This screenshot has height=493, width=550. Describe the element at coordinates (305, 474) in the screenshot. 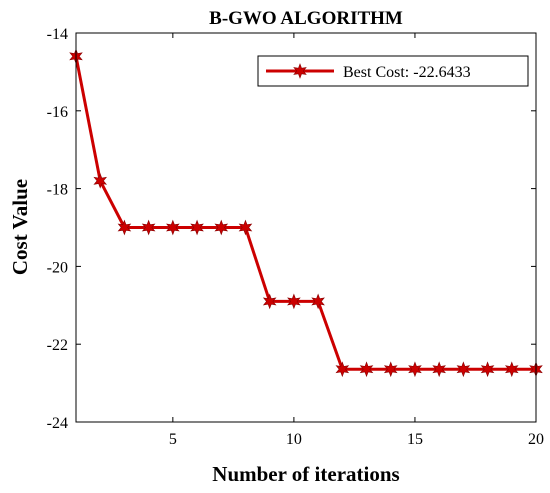

I see `x-axis-label: Number of iterations` at that location.